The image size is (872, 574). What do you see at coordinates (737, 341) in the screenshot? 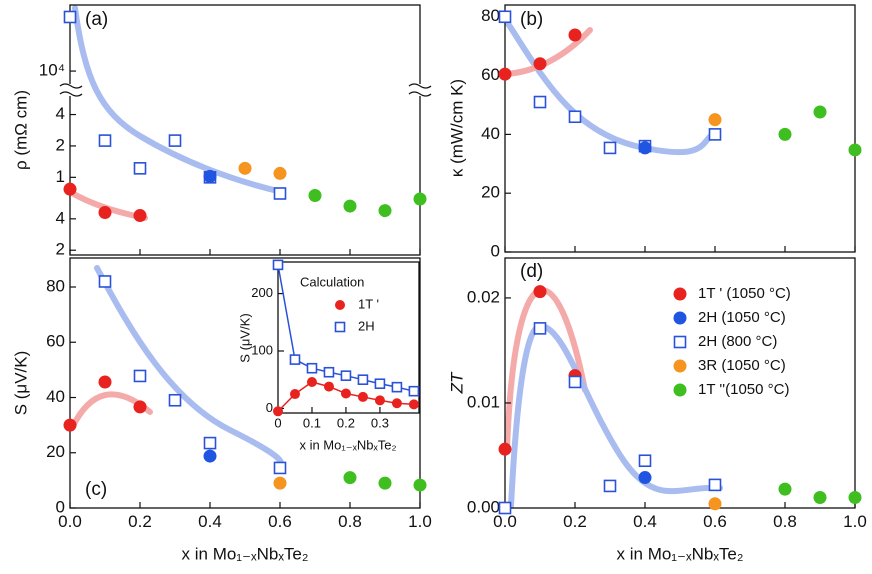
I see `legend-label: 2H (800 °C)` at bounding box center [737, 341].